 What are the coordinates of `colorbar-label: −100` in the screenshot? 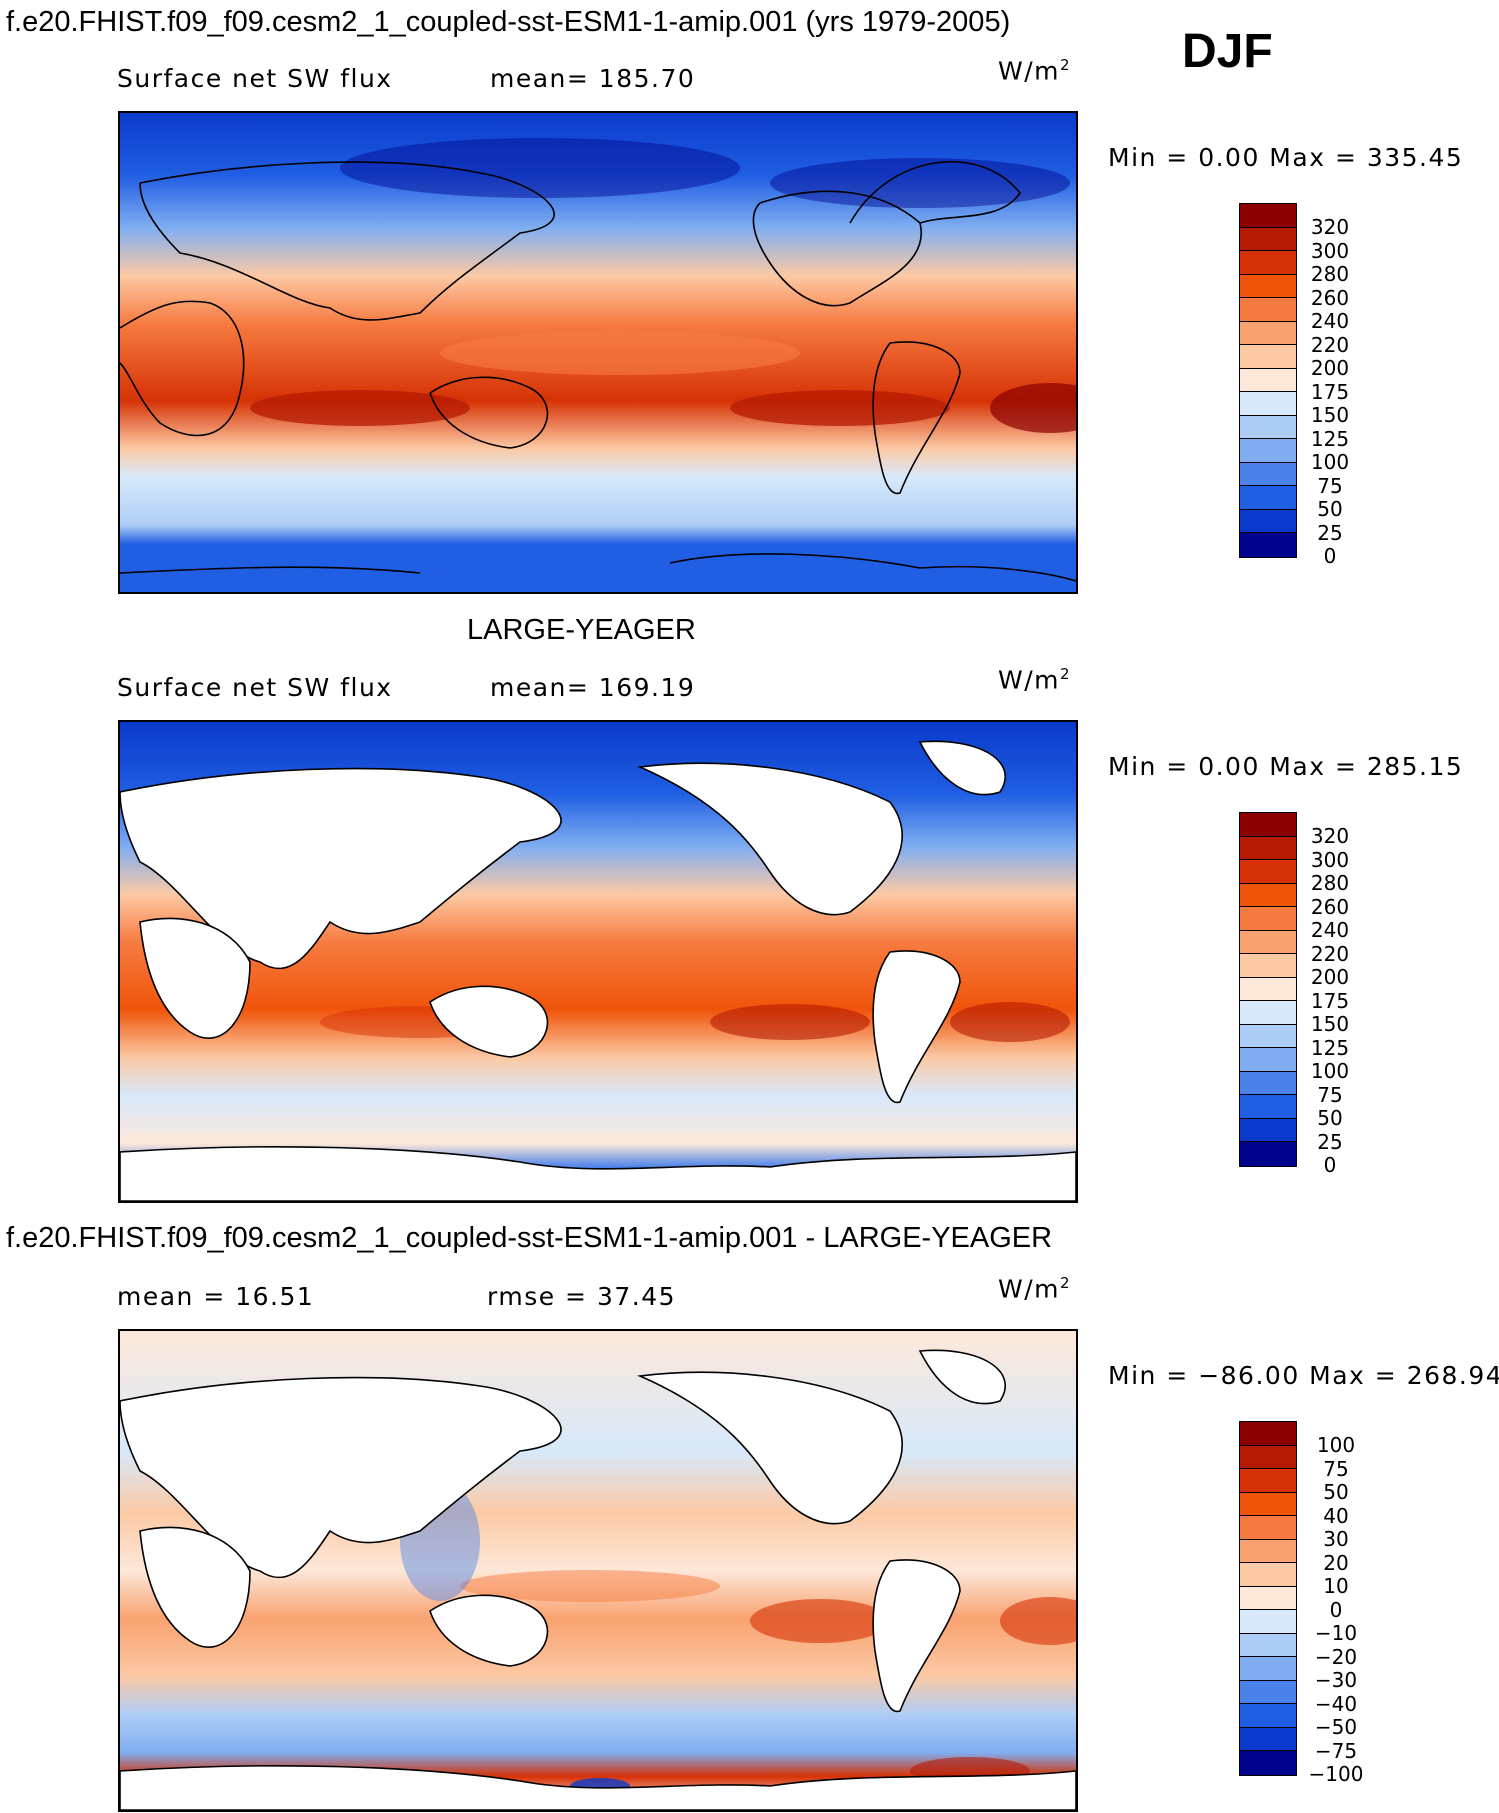 It's located at (1336, 1774).